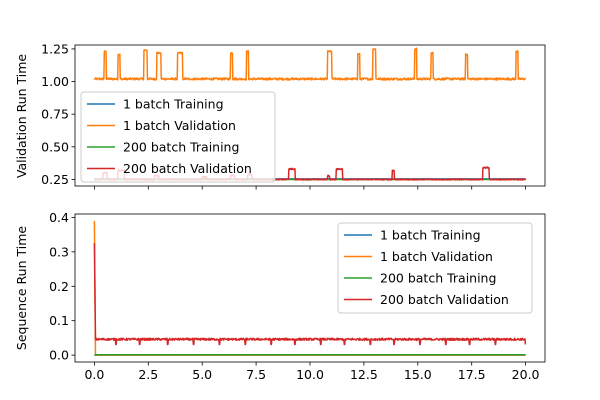 This screenshot has width=600, height=400. Describe the element at coordinates (59, 217) in the screenshot. I see `y-tick-label: 0.4` at that location.